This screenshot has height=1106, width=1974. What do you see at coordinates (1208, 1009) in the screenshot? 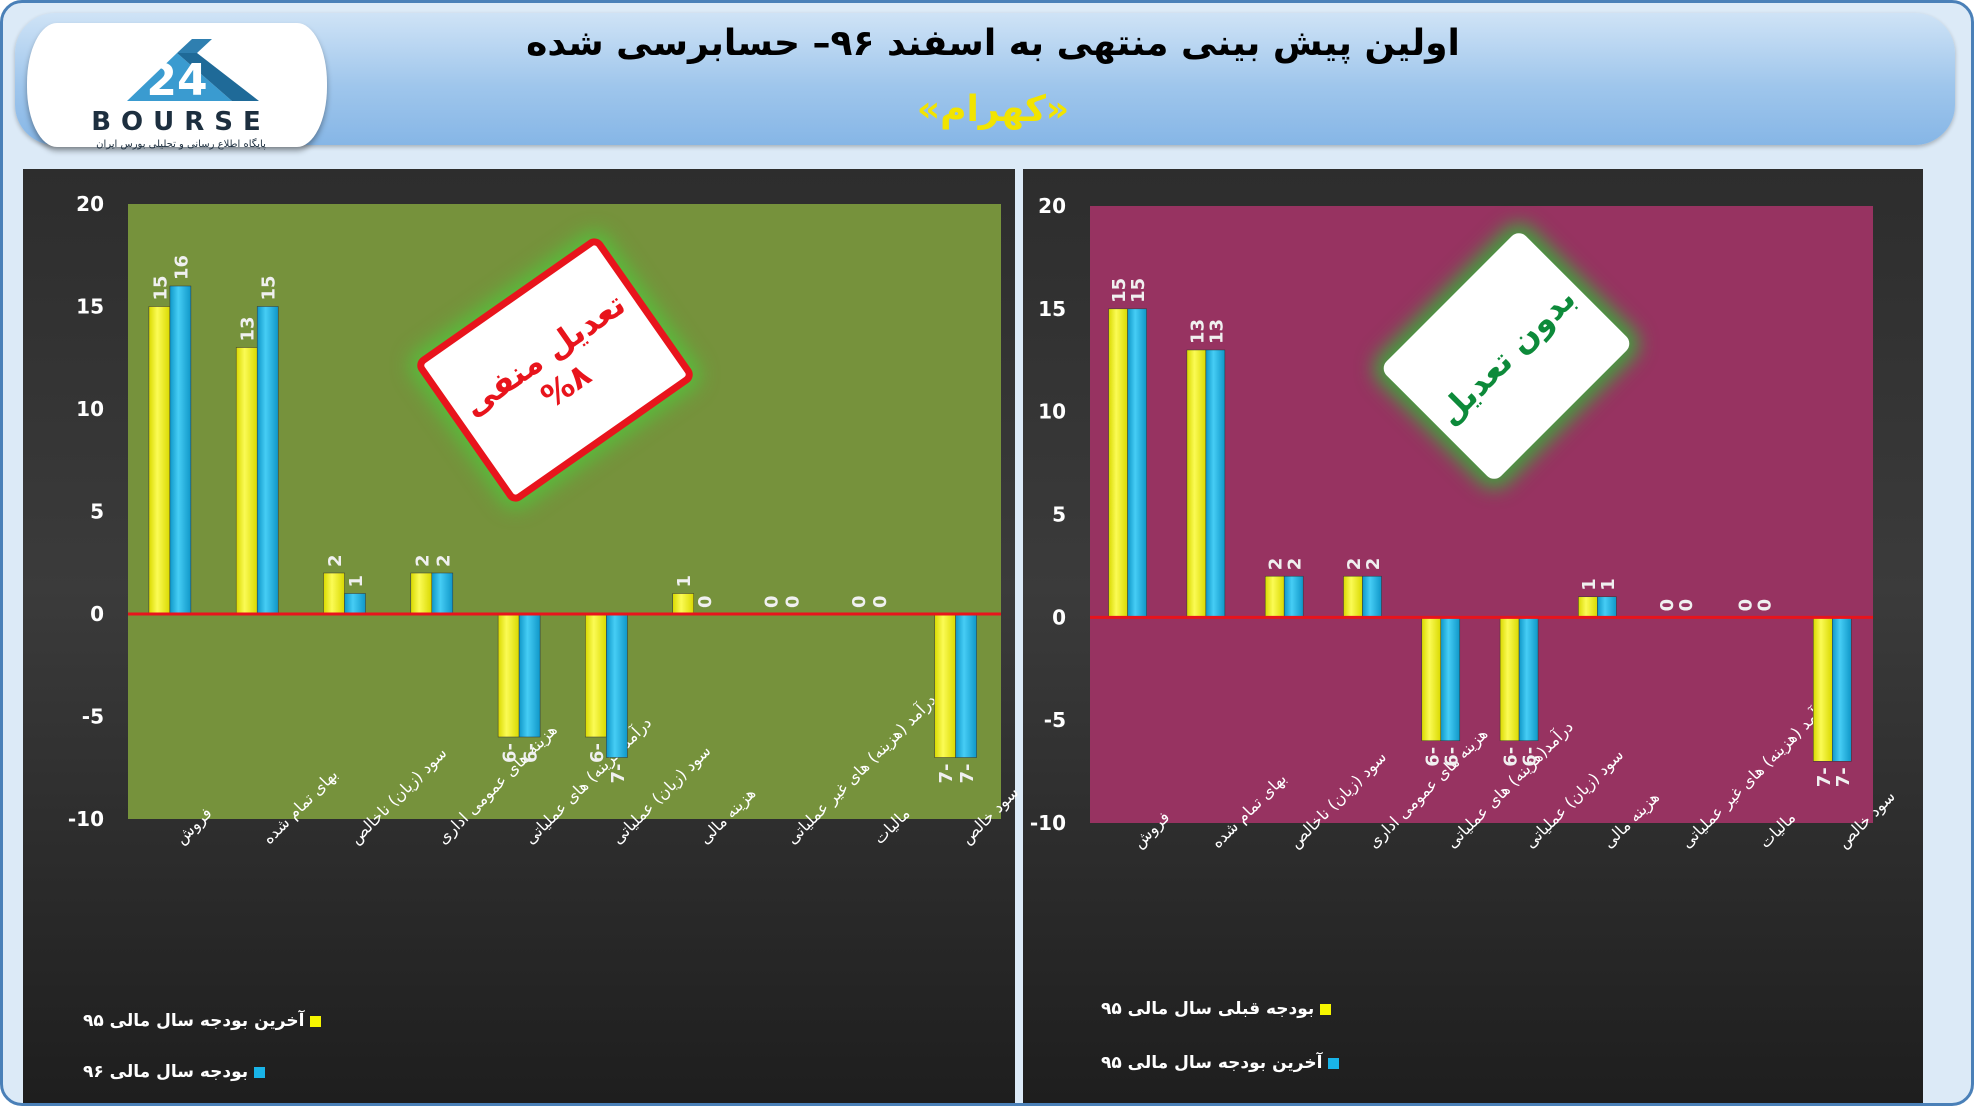
I see `legend-label: بودجه قبلی سال مالی ۹۵` at bounding box center [1208, 1009].